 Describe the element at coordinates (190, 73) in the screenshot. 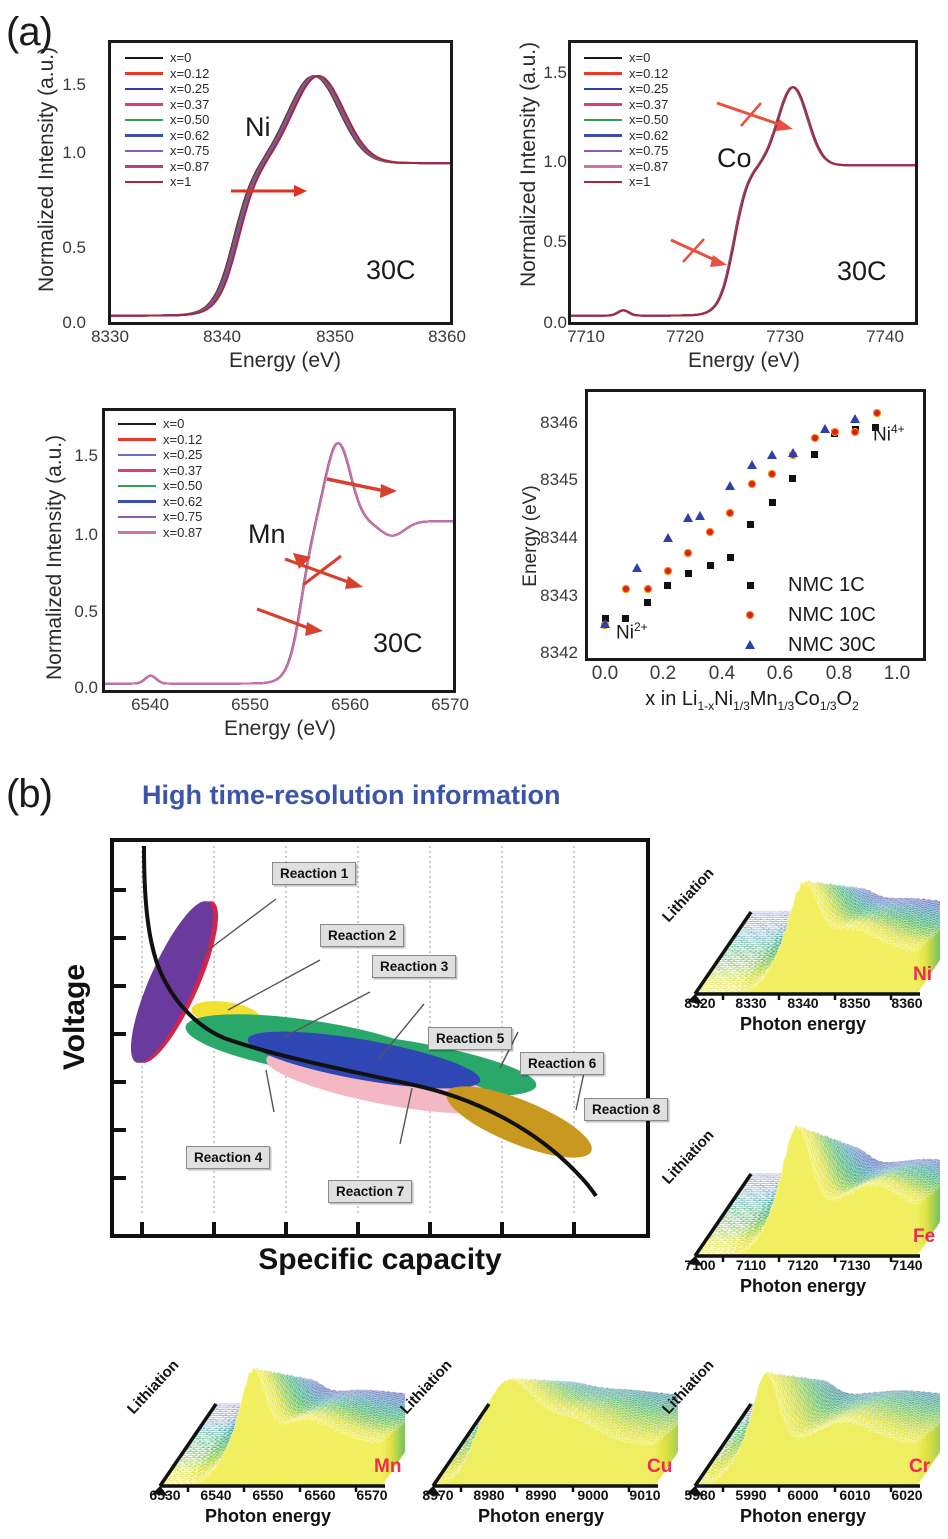

I see `legend-label: x=0.12` at that location.